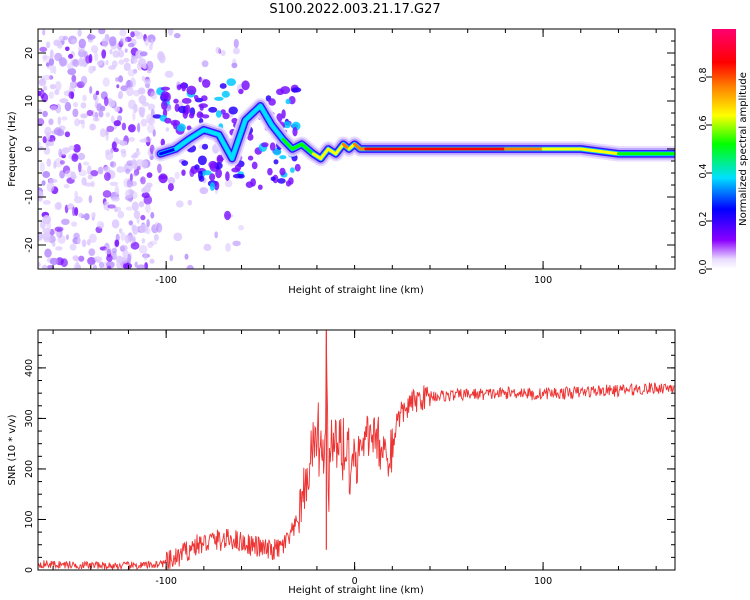 The width and height of the screenshot is (750, 600). What do you see at coordinates (238, 139) in the screenshot?
I see `ridge-segment` at bounding box center [238, 139].